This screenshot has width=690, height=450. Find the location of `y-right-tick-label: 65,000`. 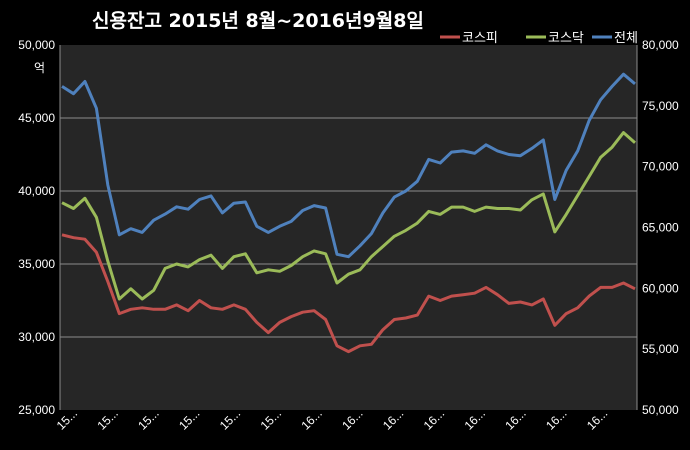

y-right-tick-label: 65,000 is located at coordinates (660, 228).